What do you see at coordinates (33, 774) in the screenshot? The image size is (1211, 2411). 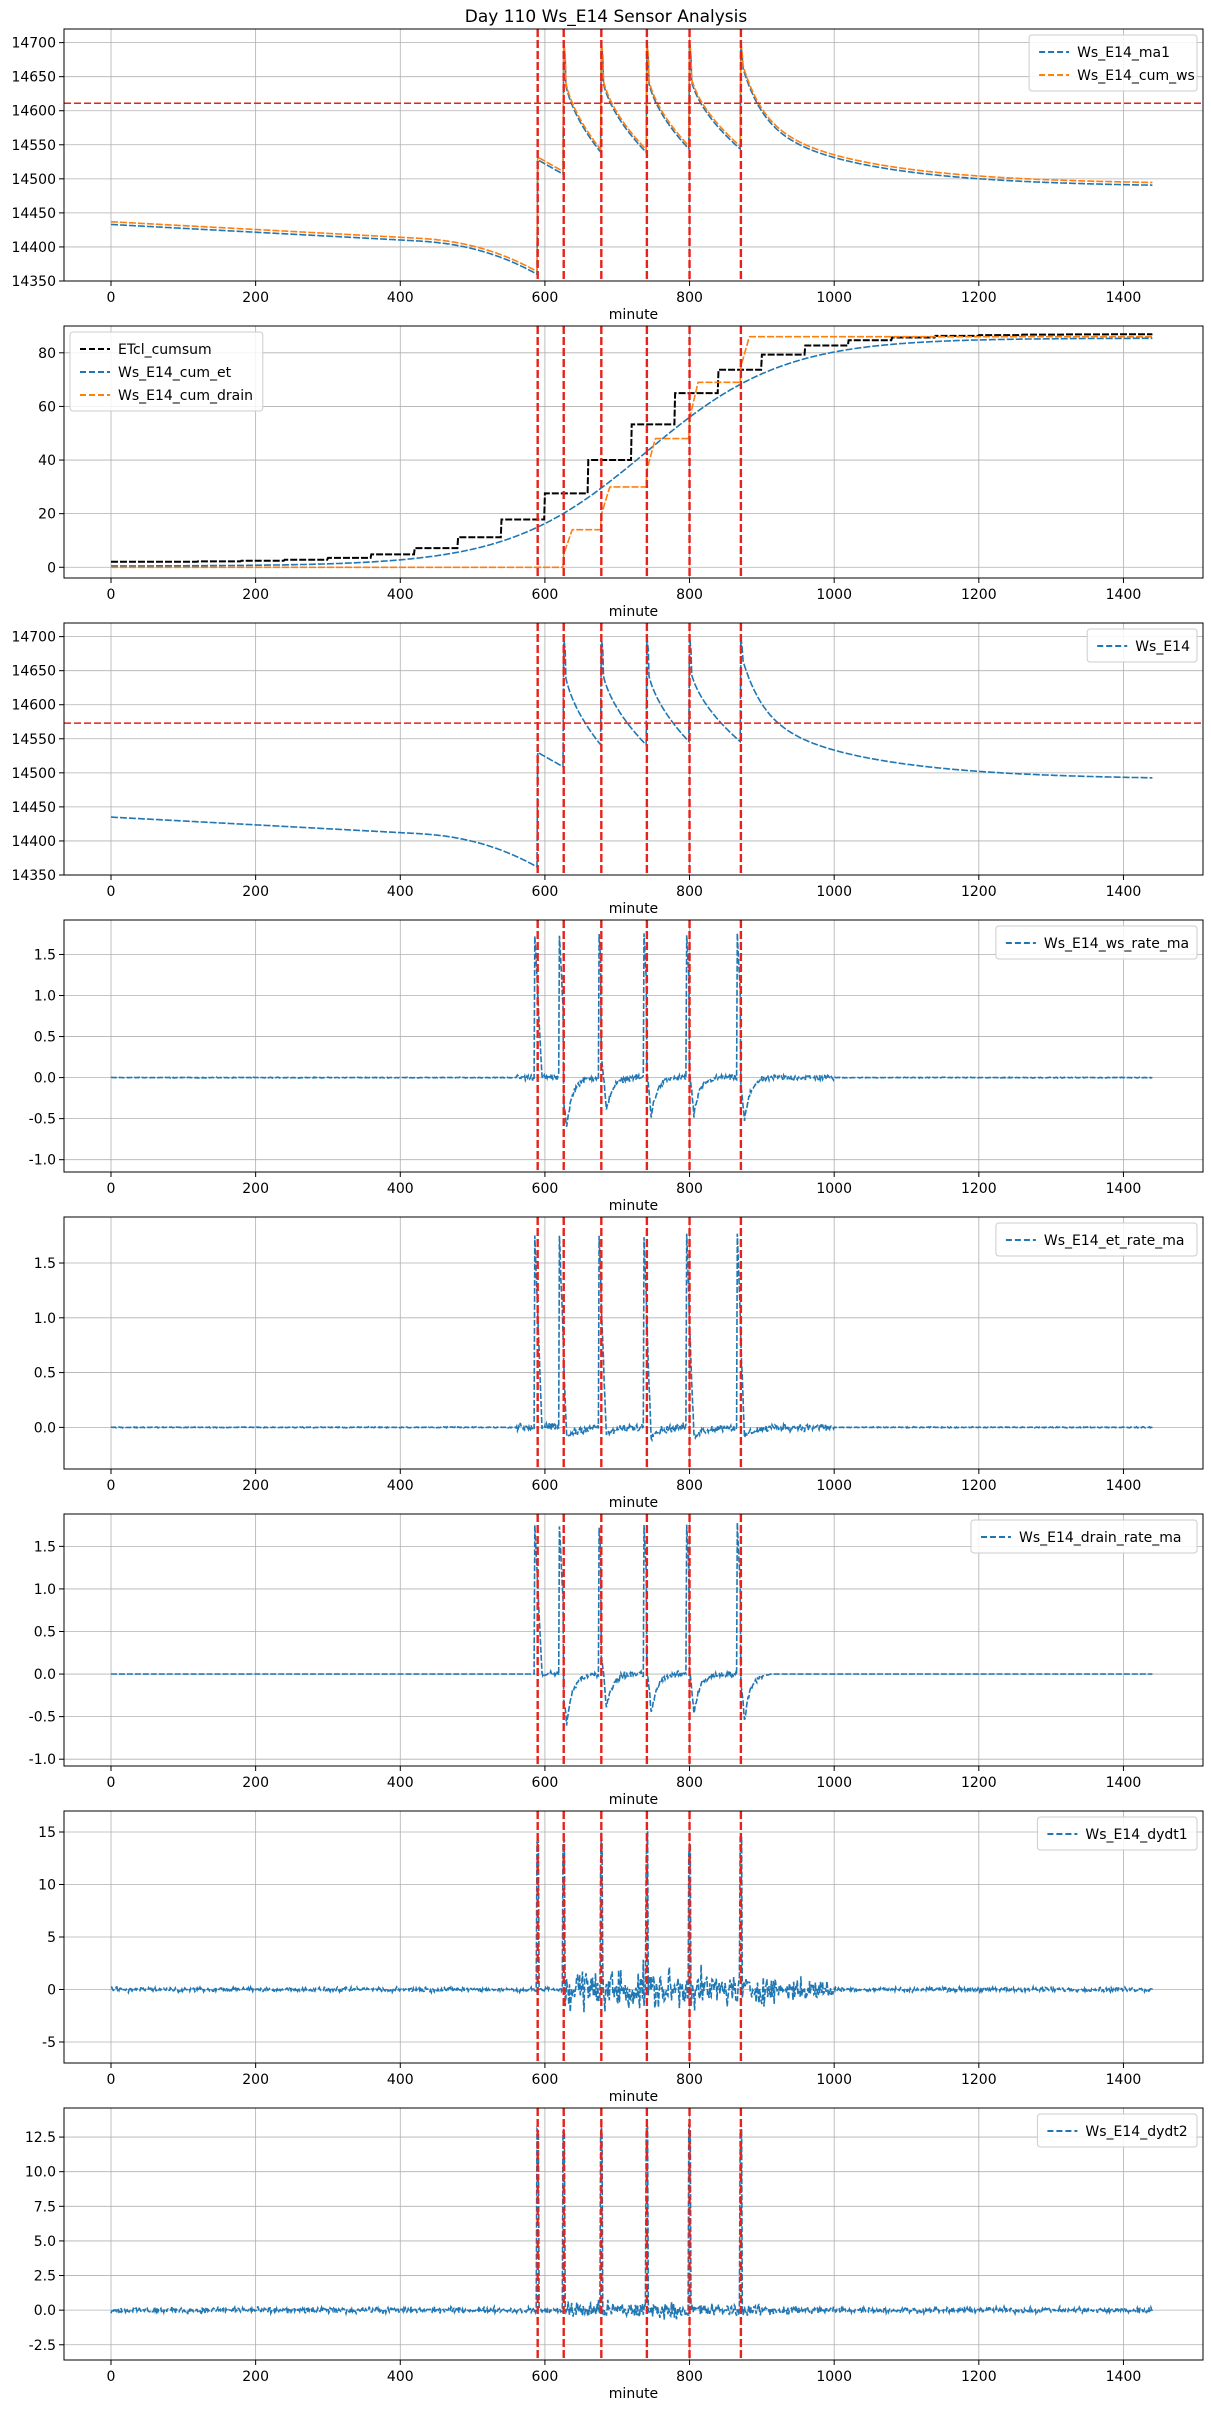 I see `y-tick-label: 14500` at bounding box center [33, 774].